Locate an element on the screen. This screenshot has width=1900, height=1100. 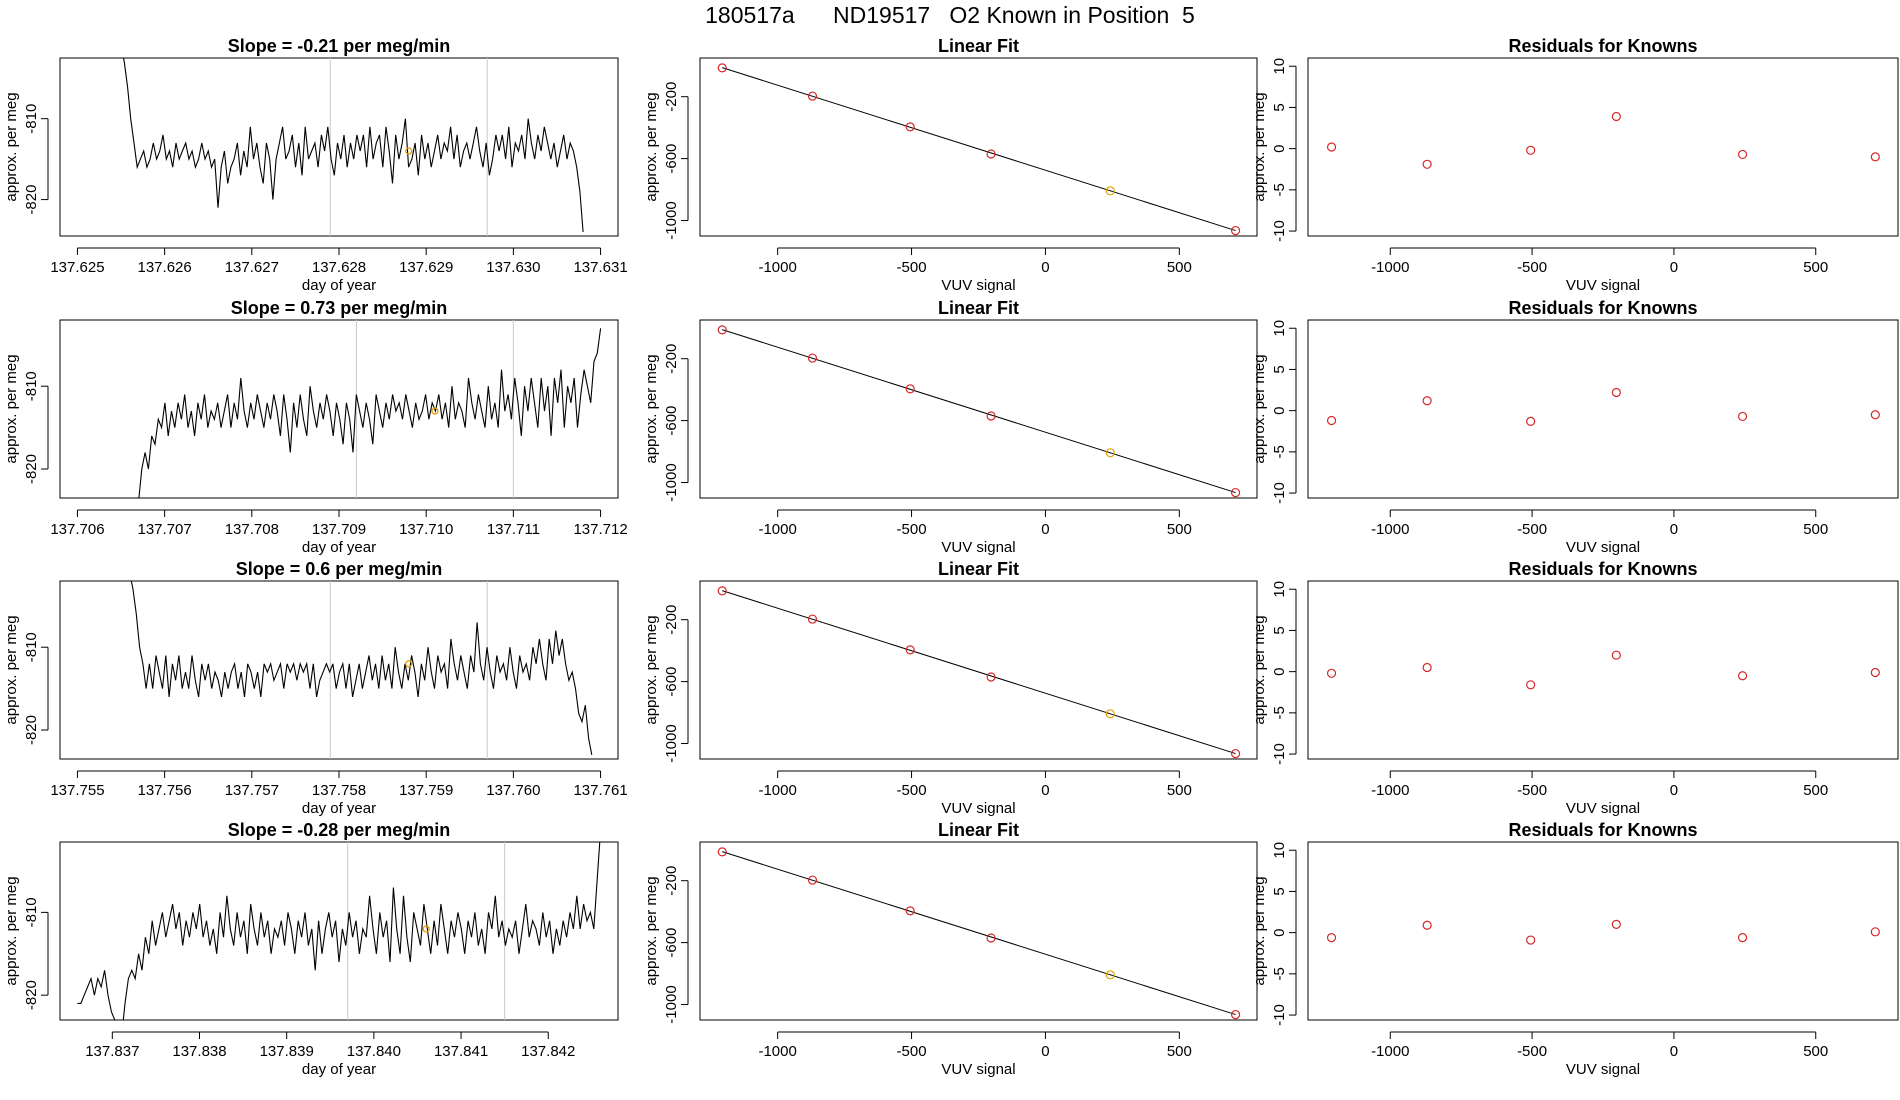
x-axis-label: day of year is located at coordinates (339, 1069).